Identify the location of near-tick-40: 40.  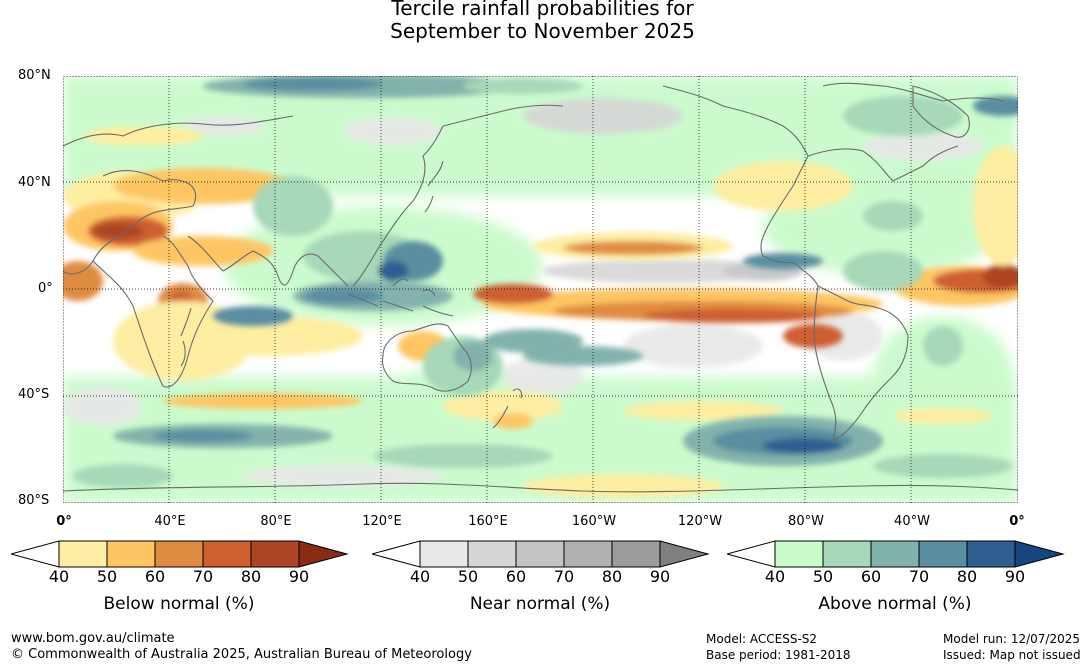
(420, 576).